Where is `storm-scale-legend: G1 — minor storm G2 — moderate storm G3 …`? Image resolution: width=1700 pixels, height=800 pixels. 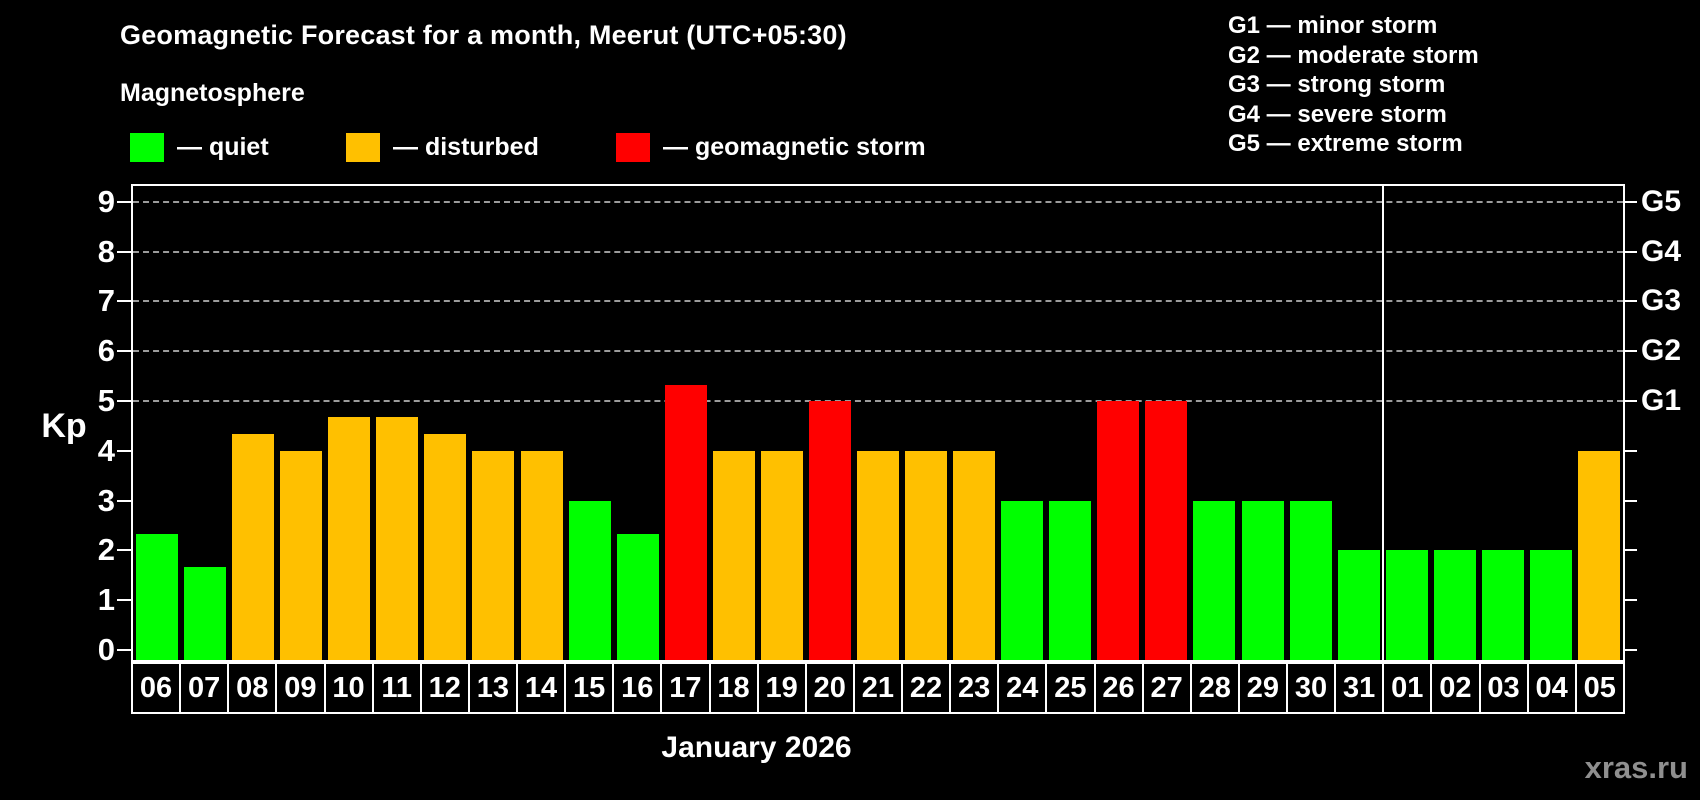
storm-scale-legend: G1 — minor storm G2 — moderate storm G3 … is located at coordinates (1353, 85).